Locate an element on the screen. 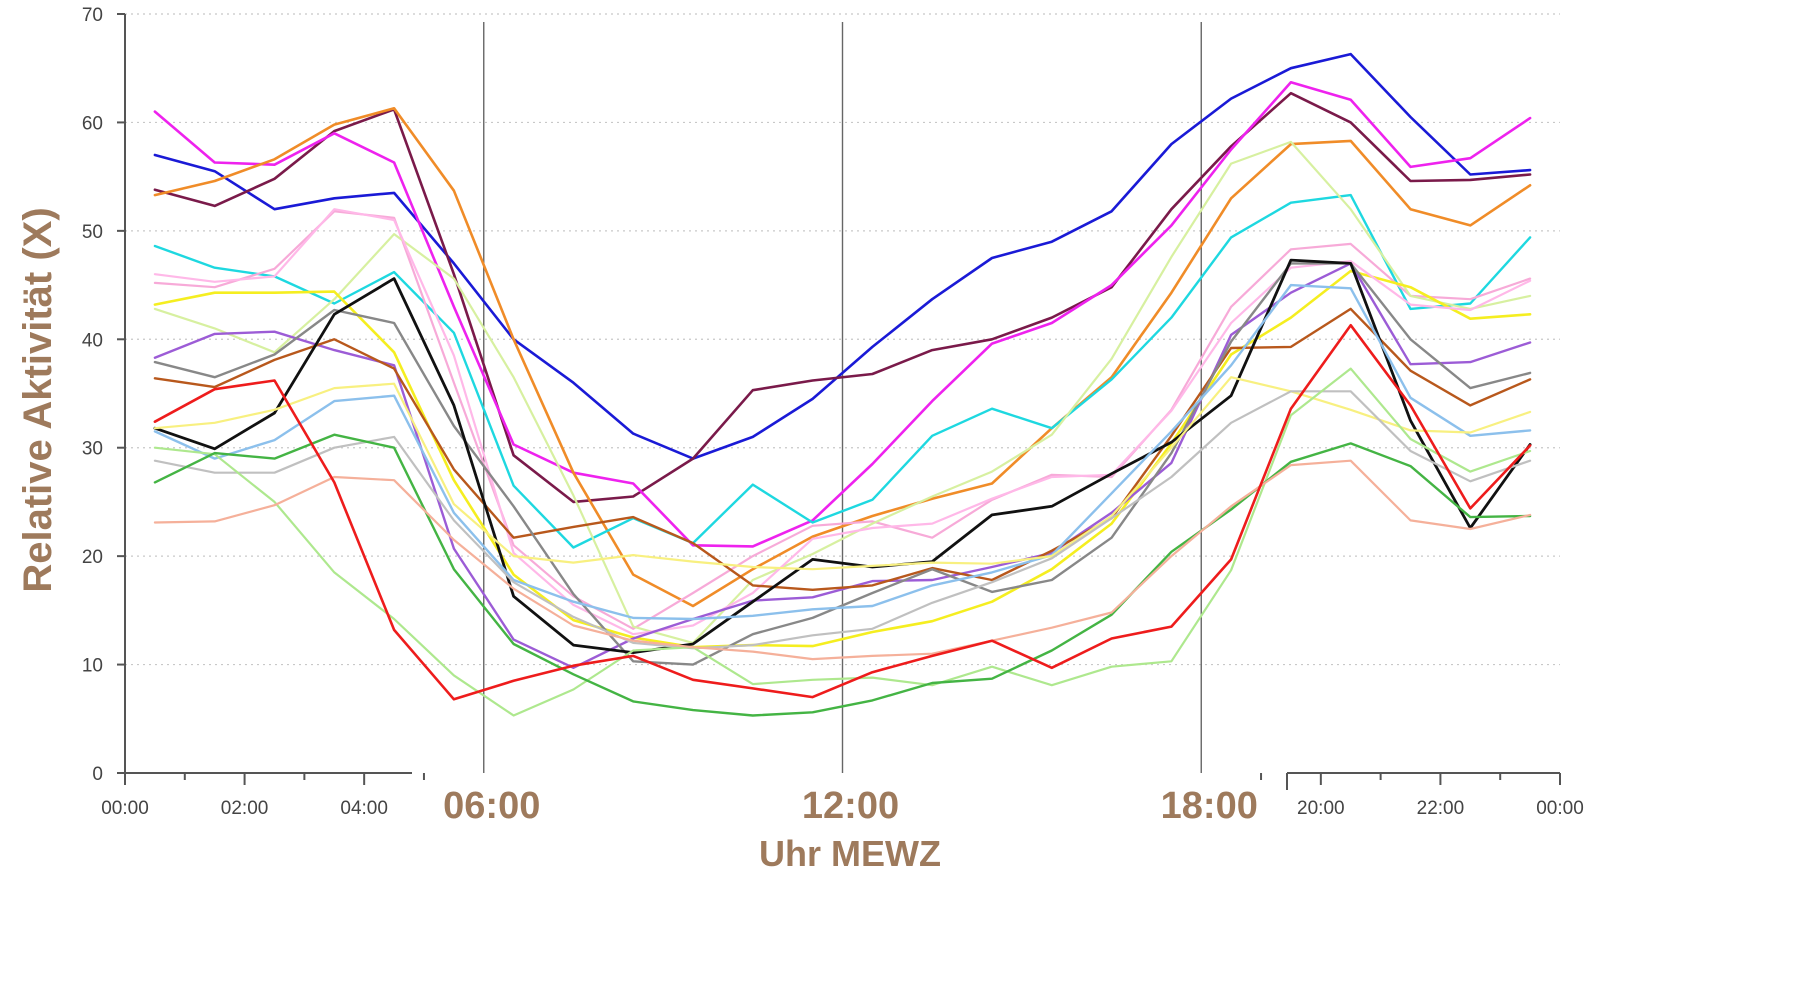  y-tick-label: 50 is located at coordinates (92, 232).